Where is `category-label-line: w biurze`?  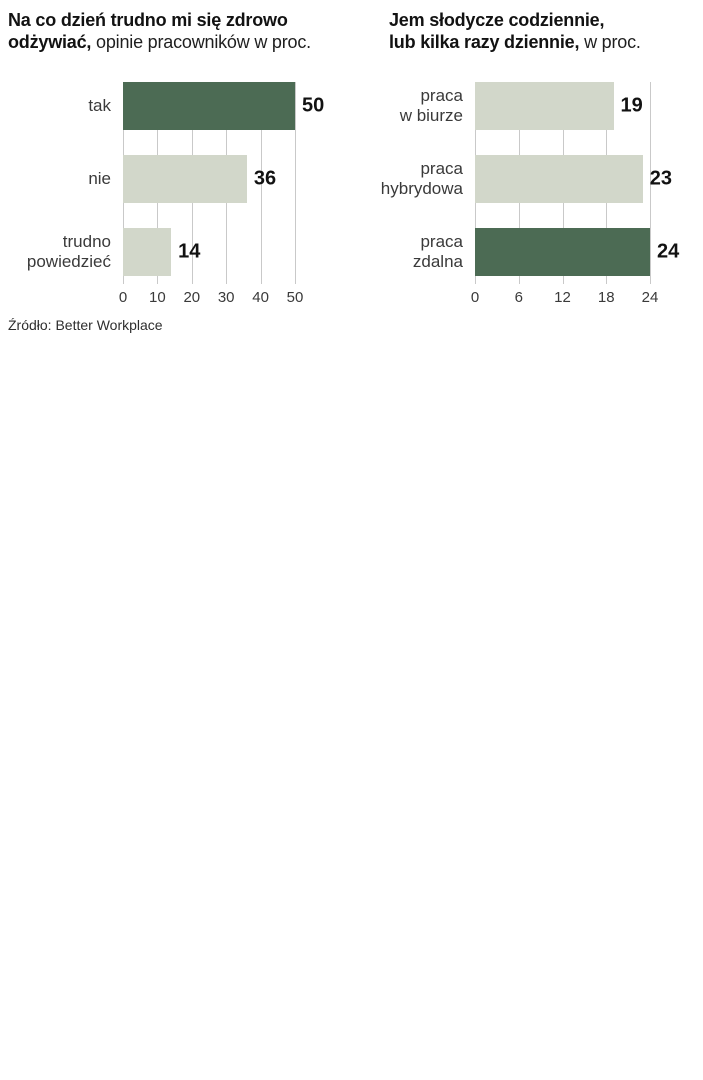 category-label-line: w biurze is located at coordinates (431, 115).